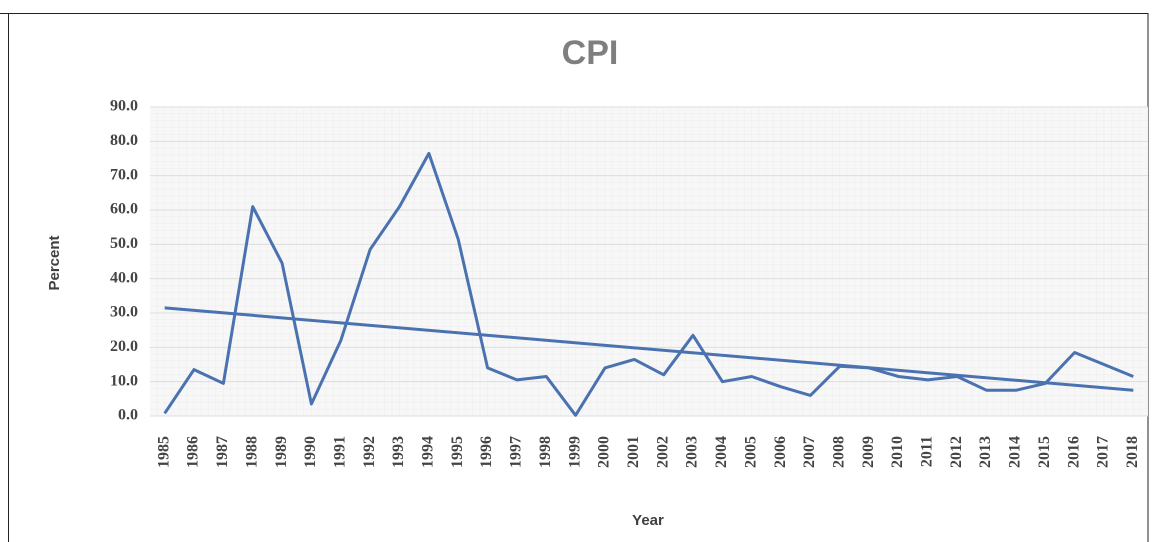 The height and width of the screenshot is (542, 1156). What do you see at coordinates (545, 452) in the screenshot?
I see `x-tick-label: 1998` at bounding box center [545, 452].